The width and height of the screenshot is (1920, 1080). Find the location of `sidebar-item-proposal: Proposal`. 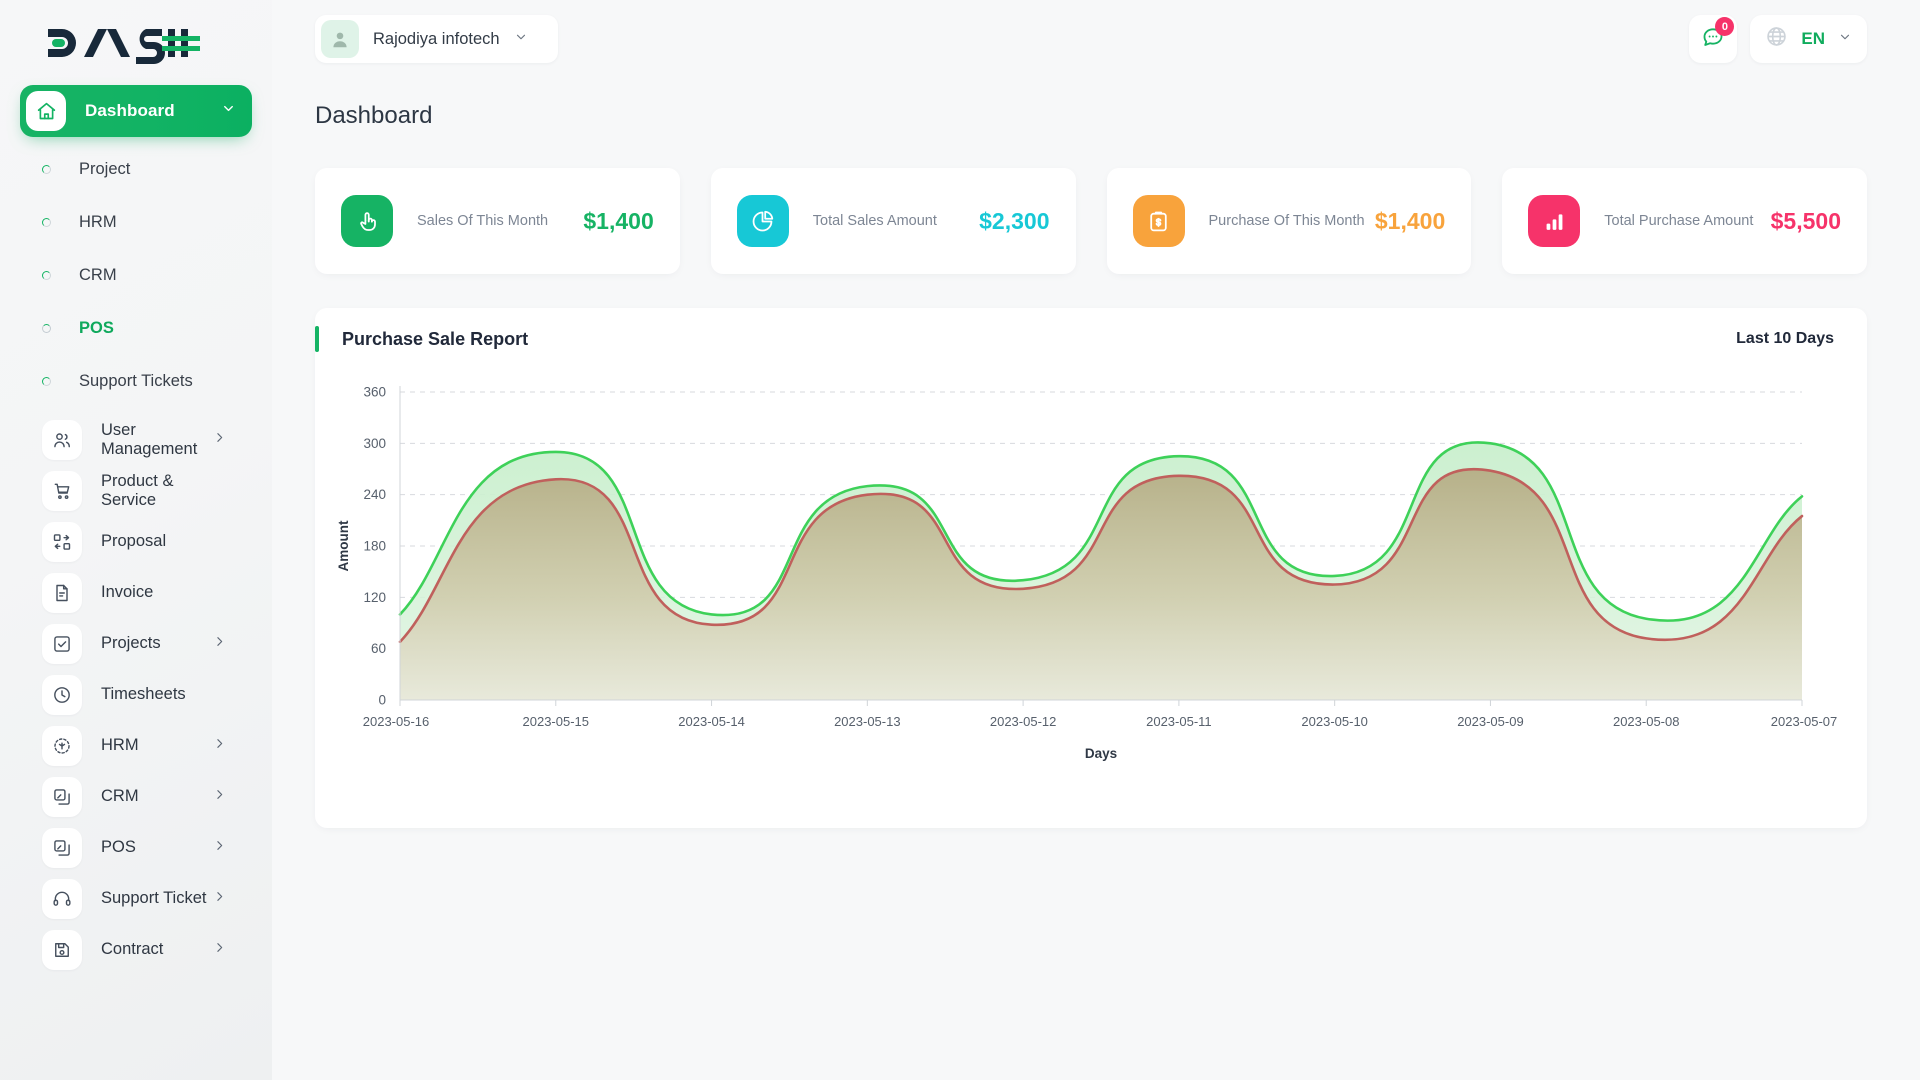

sidebar-item-proposal: Proposal is located at coordinates (136, 541).